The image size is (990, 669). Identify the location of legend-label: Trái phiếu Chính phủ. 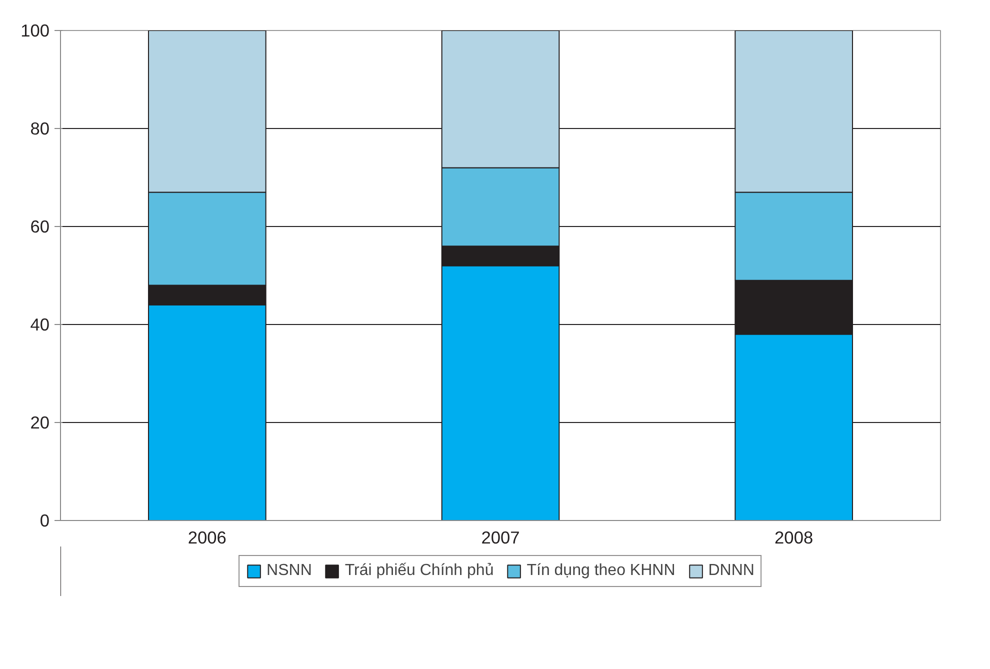
(419, 571).